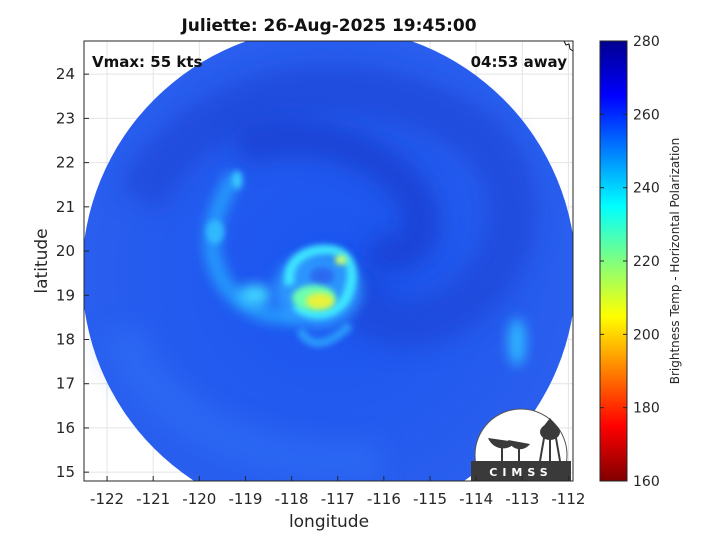  What do you see at coordinates (646, 115) in the screenshot?
I see `colorbar-tick-label: 260` at bounding box center [646, 115].